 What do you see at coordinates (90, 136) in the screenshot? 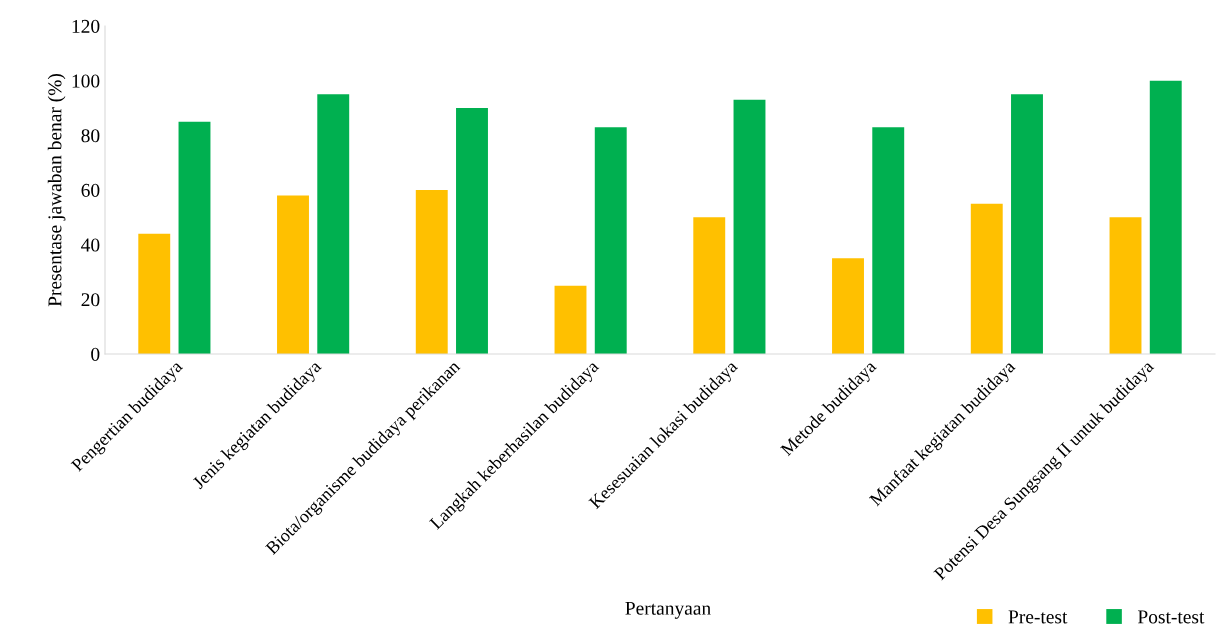
I see `y-tick-label: 80` at bounding box center [90, 136].